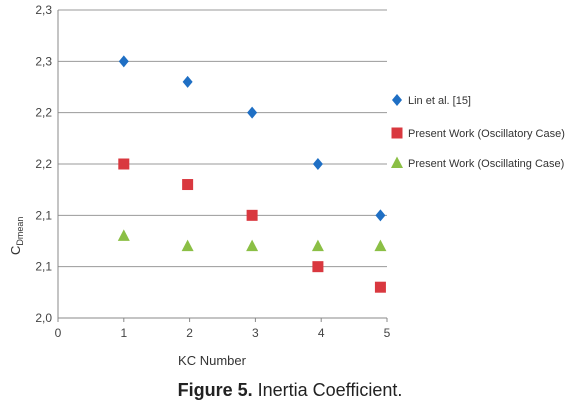 The image size is (580, 415). I want to click on y-axis-title-sub: Dmean, so click(20, 231).